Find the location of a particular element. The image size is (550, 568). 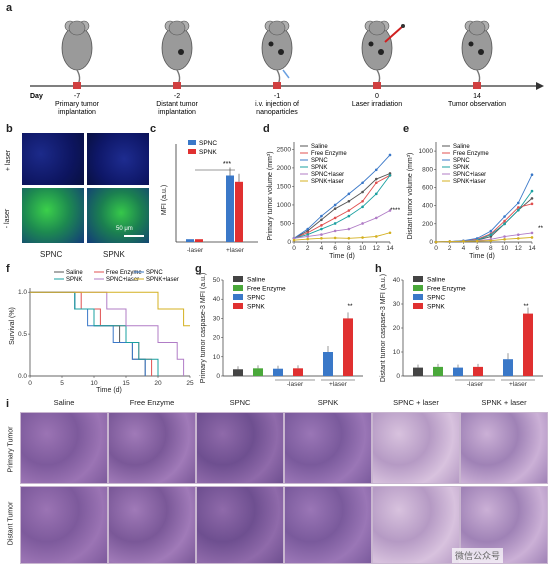

he-column-label: SPNK is located at coordinates (328, 402).